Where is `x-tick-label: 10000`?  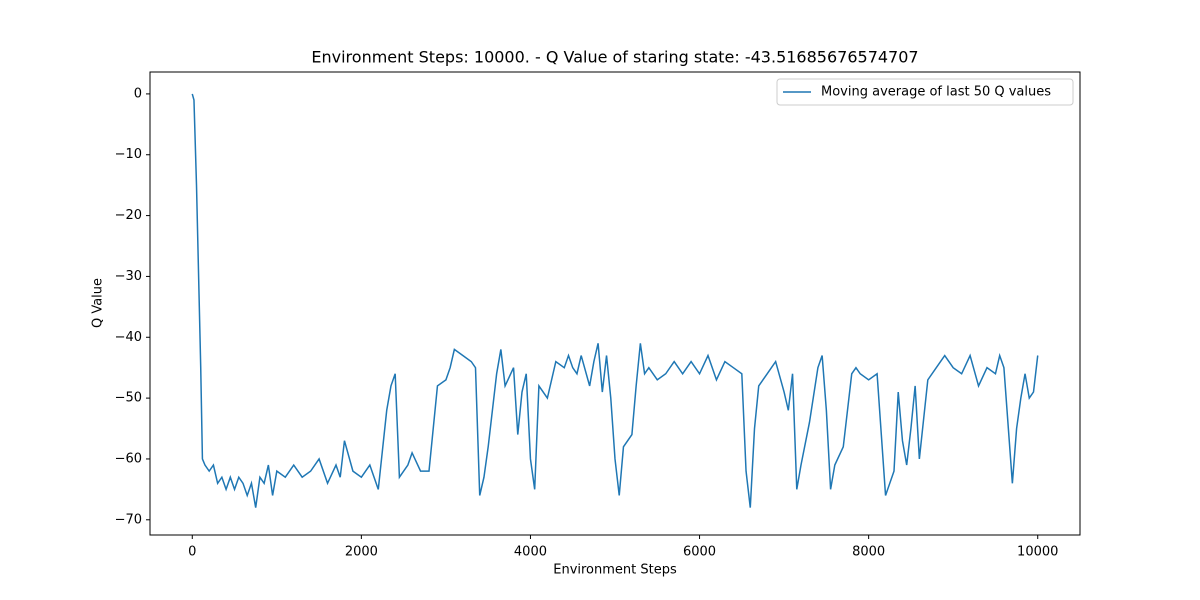
x-tick-label: 10000 is located at coordinates (1037, 552).